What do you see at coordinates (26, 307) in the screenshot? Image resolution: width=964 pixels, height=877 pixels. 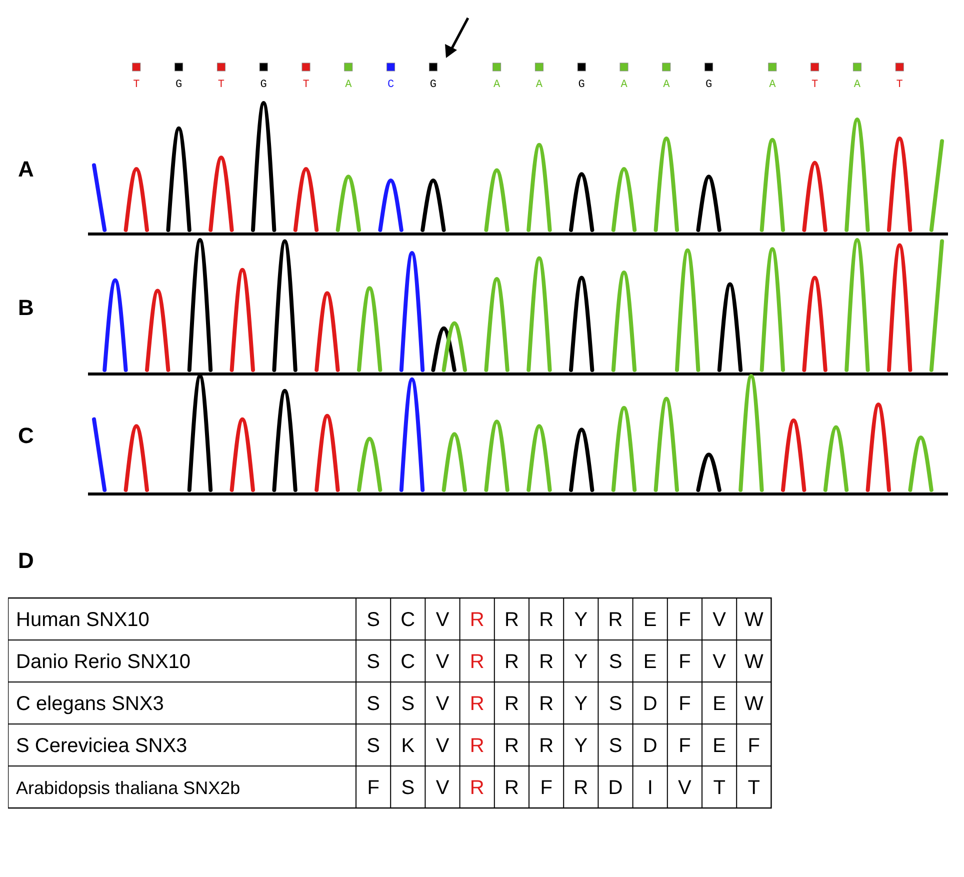 I see `text: B` at bounding box center [26, 307].